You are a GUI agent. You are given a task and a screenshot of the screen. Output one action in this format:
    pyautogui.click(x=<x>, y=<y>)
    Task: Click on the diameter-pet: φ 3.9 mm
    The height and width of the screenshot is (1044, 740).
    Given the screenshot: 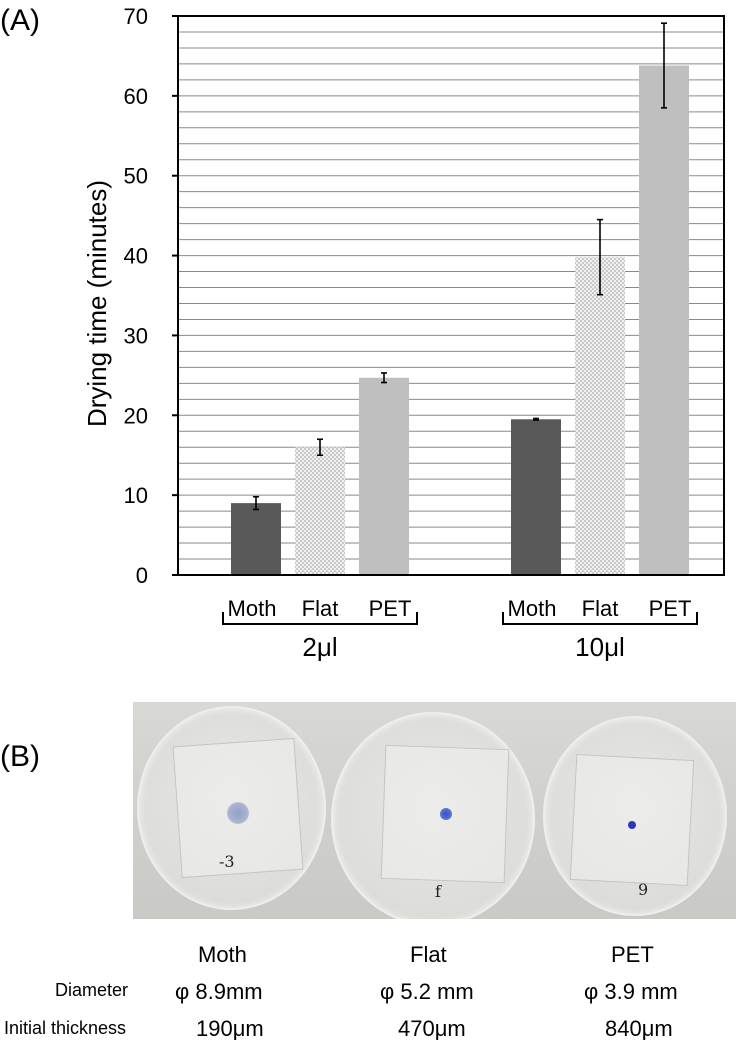 What is the action you would take?
    pyautogui.click(x=631, y=991)
    